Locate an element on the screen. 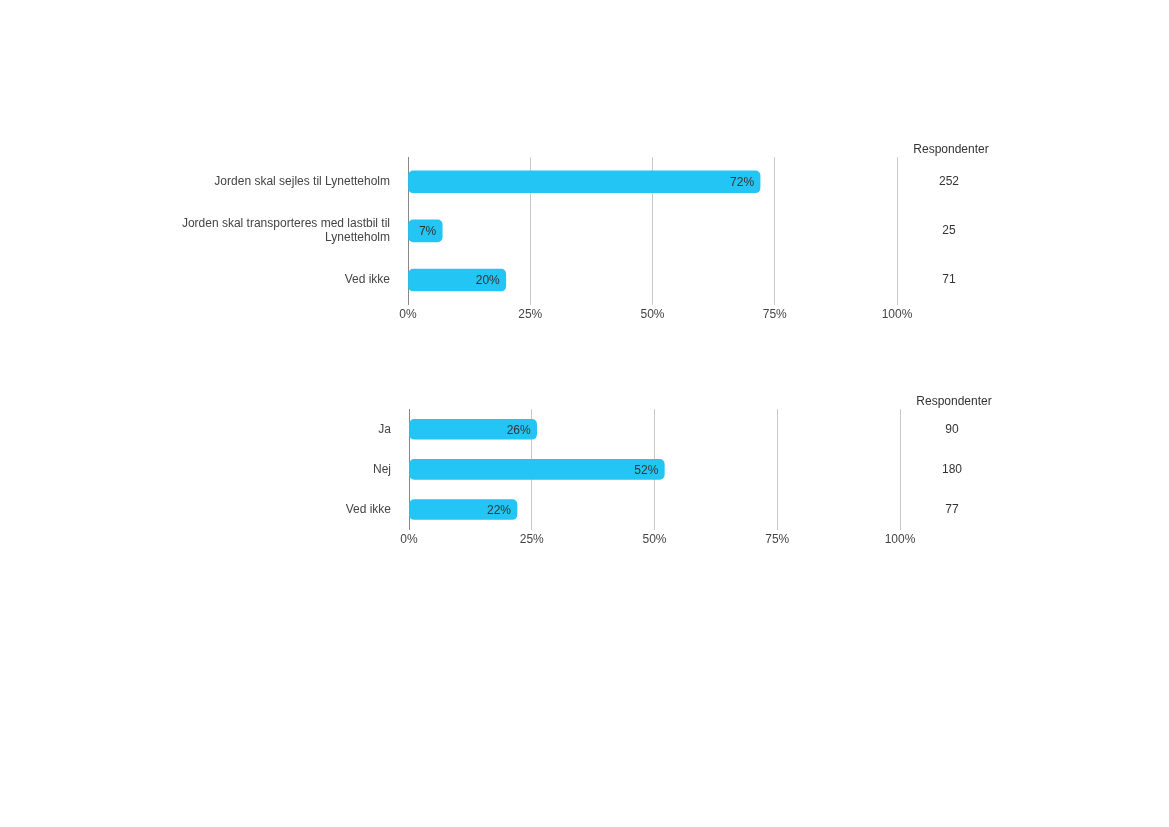 The image size is (1169, 827). y-tick-label: Ja is located at coordinates (385, 428).